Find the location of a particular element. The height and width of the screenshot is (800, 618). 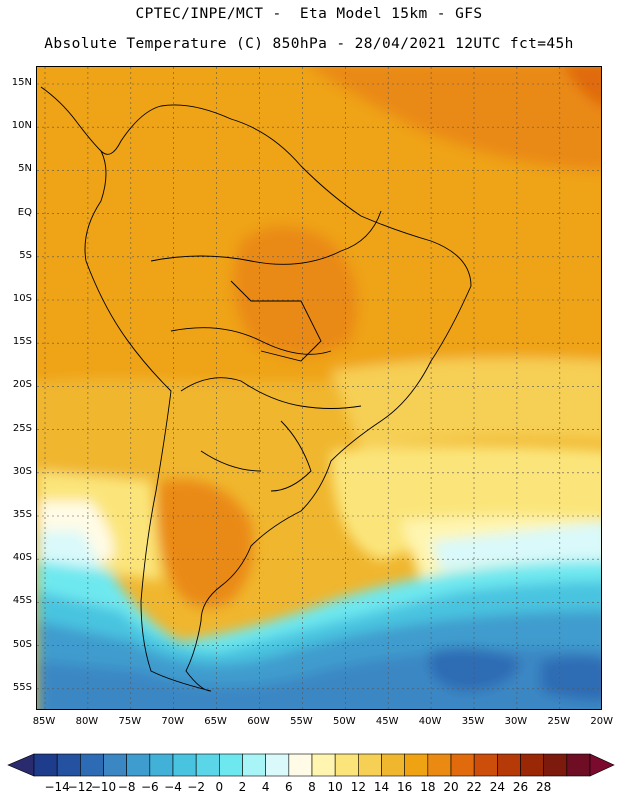

colorbar-tick-label: 18 is located at coordinates (428, 787).